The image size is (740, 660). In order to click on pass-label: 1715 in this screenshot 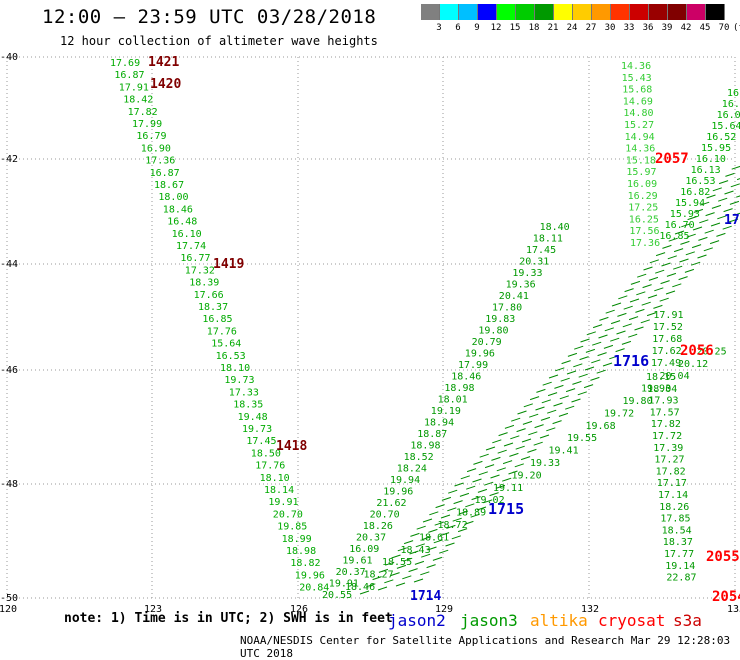, I will do `click(506, 509)`.